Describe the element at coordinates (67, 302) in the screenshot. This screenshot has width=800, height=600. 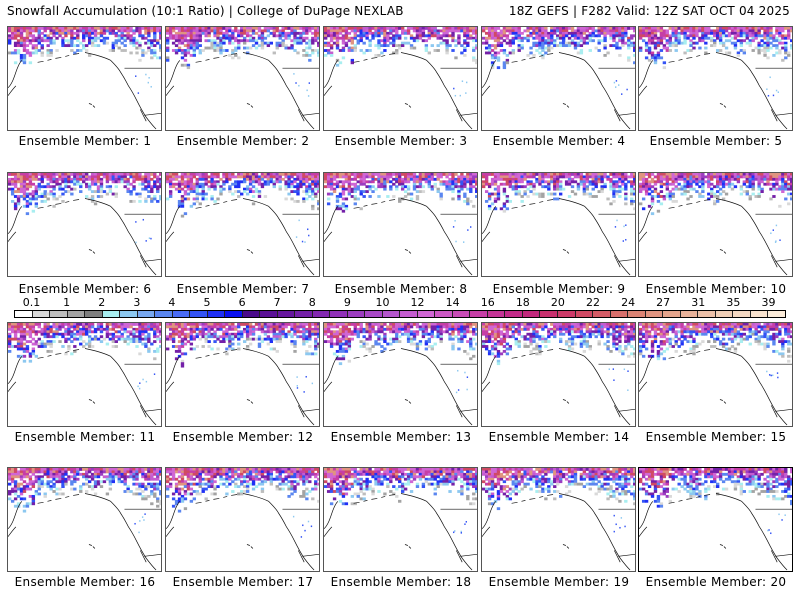
I see `colorbar-tick-label: 1` at that location.